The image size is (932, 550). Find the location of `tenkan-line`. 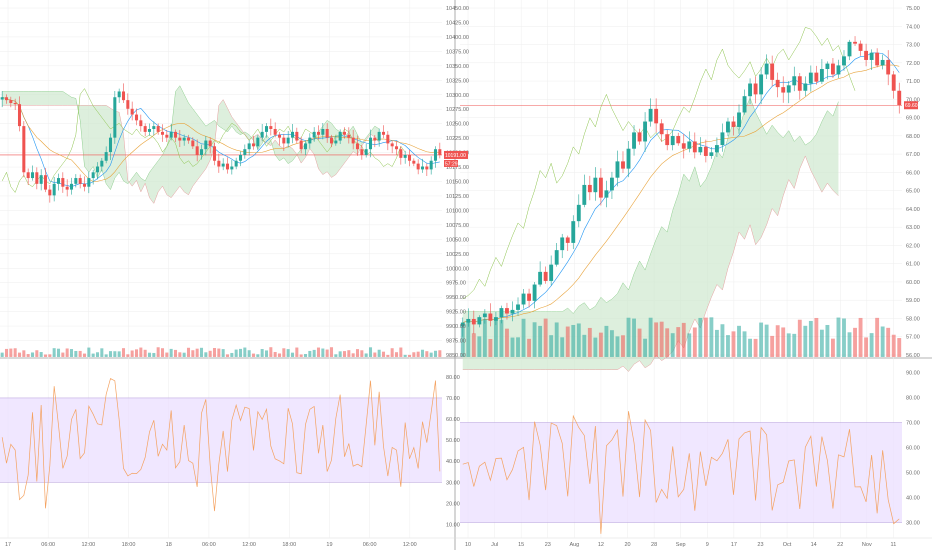

tenkan-line is located at coordinates (221, 142).